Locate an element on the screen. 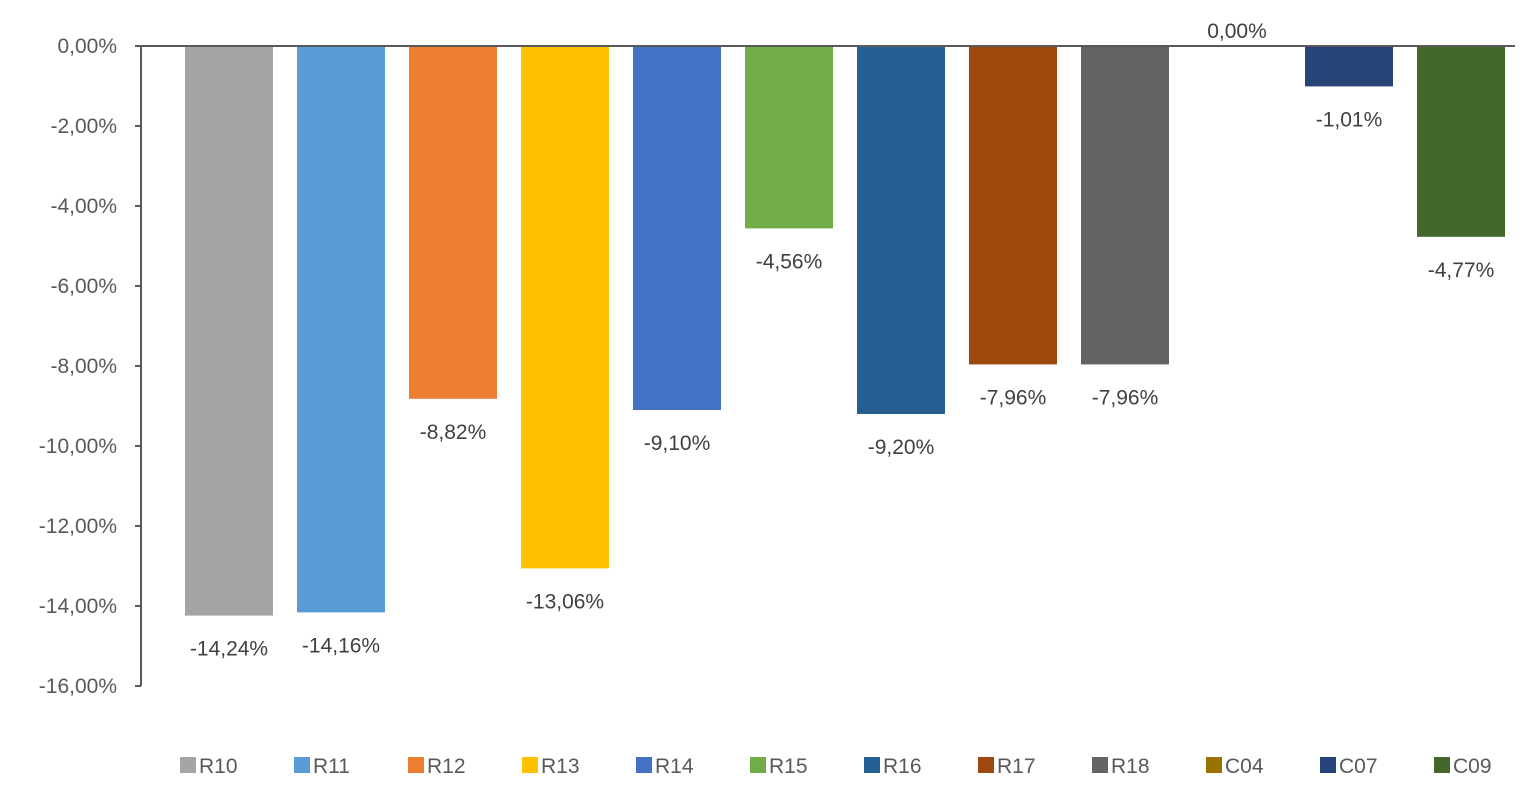 The width and height of the screenshot is (1525, 787). legend-swatch-r12 is located at coordinates (416, 765).